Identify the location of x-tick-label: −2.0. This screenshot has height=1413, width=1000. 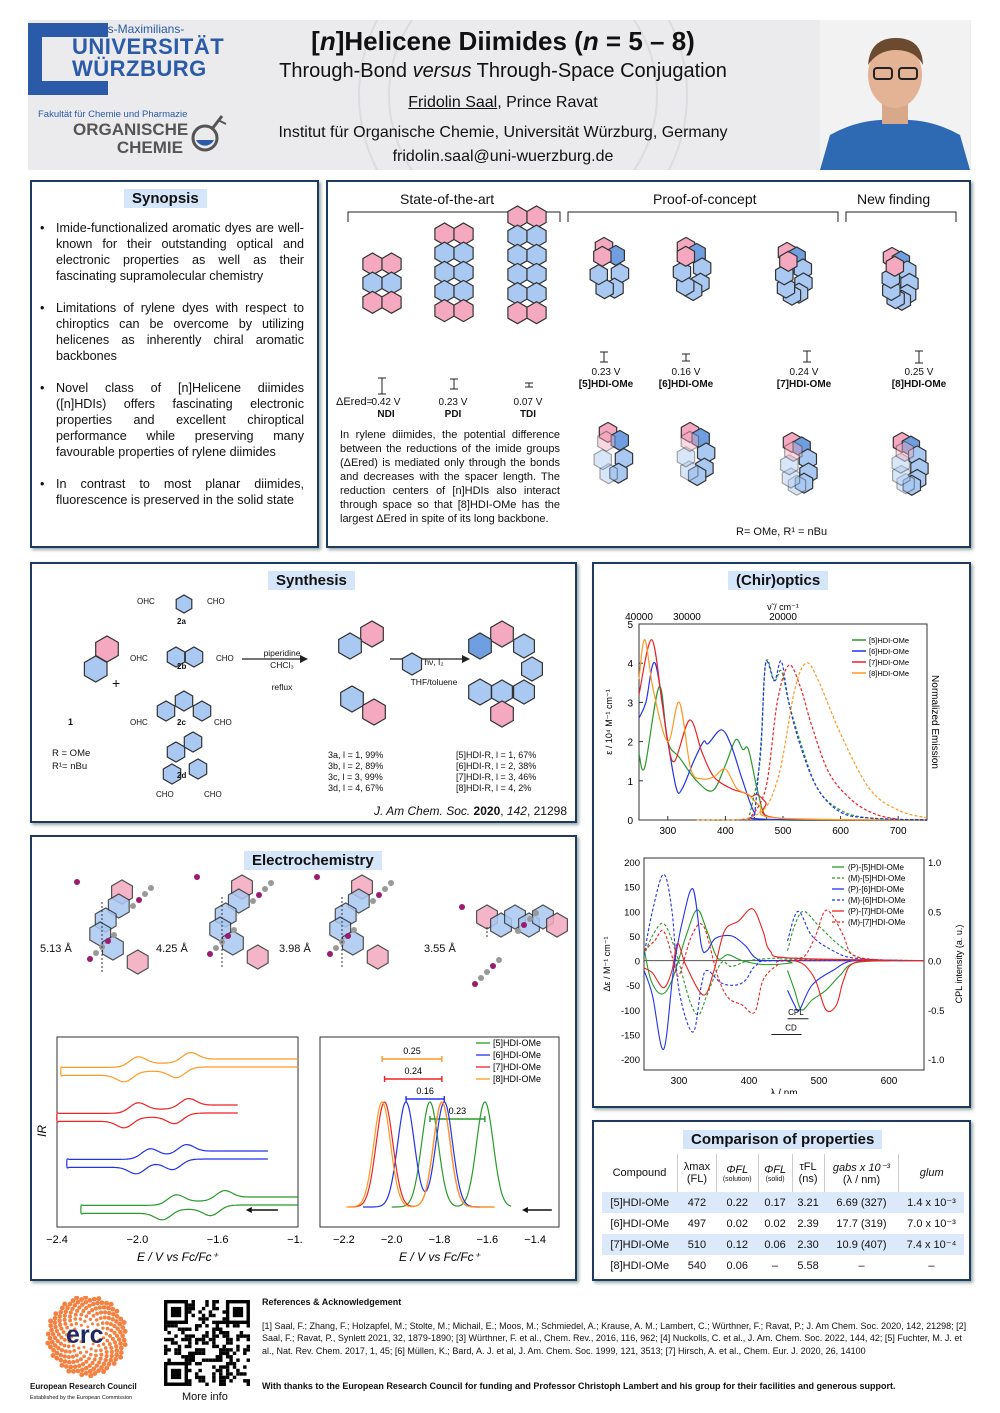
(137, 1240).